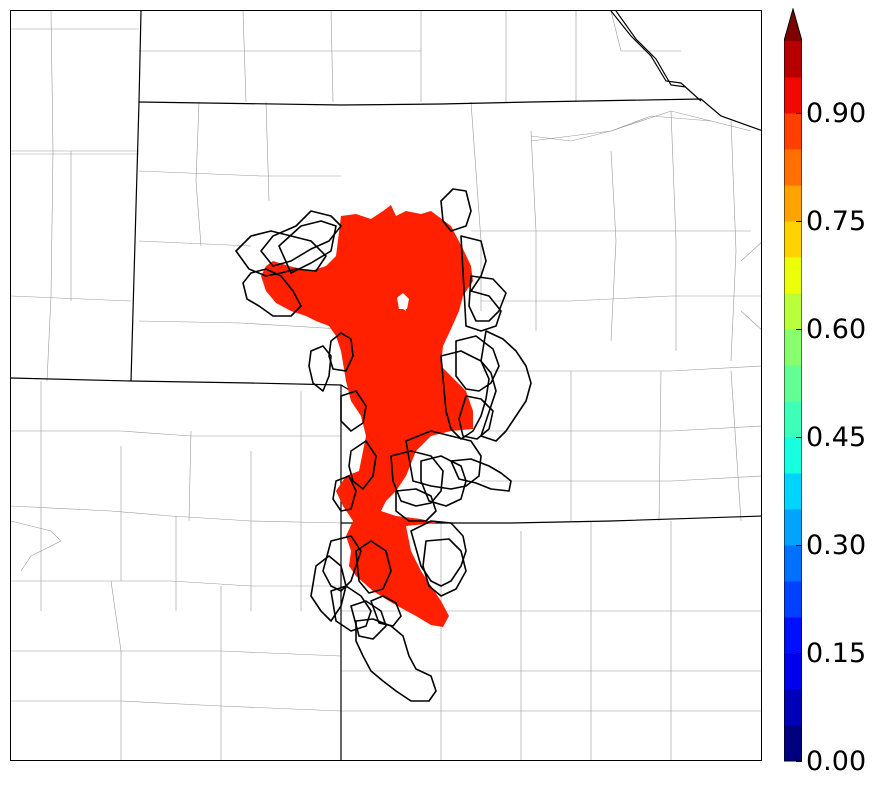 The image size is (877, 785). I want to click on probability-fill-hole, so click(403, 301).